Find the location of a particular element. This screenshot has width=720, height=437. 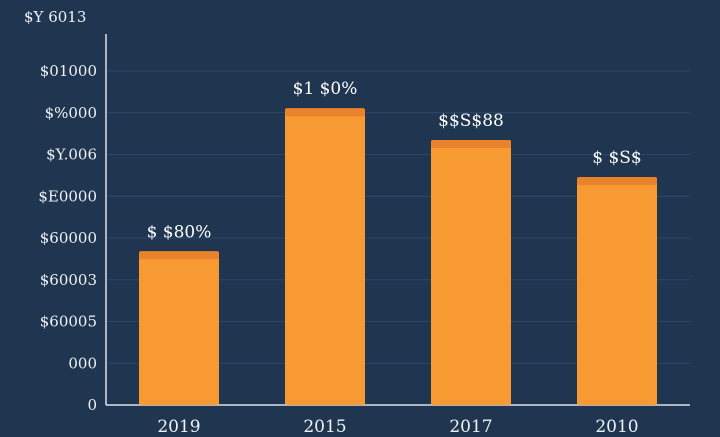

x-axis-categories: 2019 2015 2017 2010 is located at coordinates (397, 427).